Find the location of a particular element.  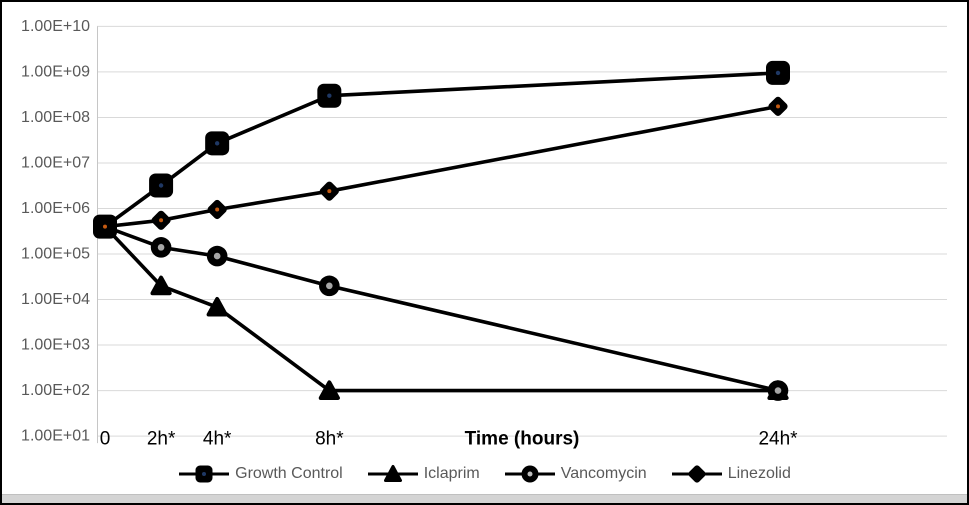

y-axis-tick-label: 1.00E+04 is located at coordinates (55, 299).